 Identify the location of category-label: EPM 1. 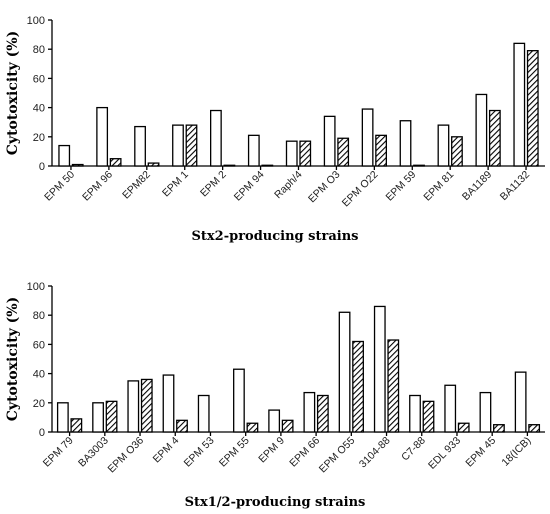
(175, 184).